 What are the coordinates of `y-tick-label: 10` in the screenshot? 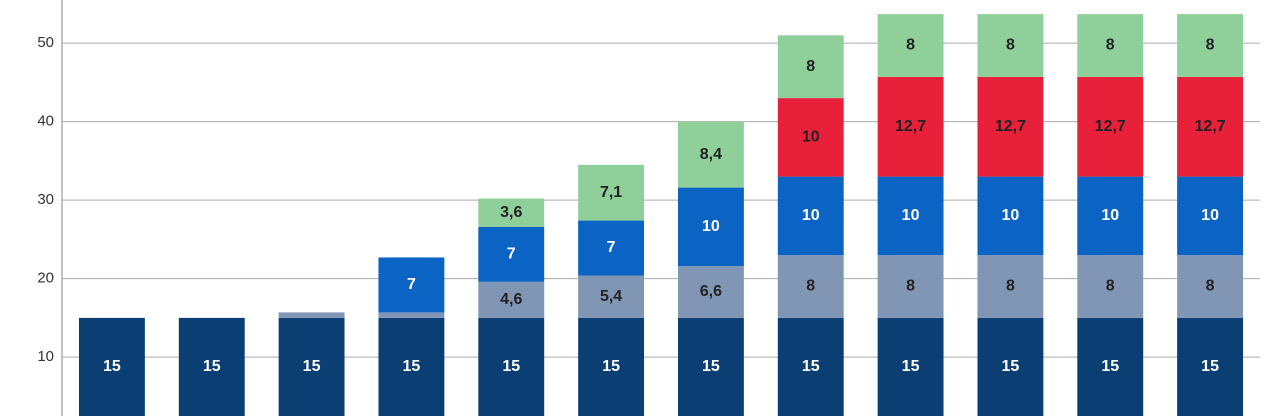 It's located at (45, 356).